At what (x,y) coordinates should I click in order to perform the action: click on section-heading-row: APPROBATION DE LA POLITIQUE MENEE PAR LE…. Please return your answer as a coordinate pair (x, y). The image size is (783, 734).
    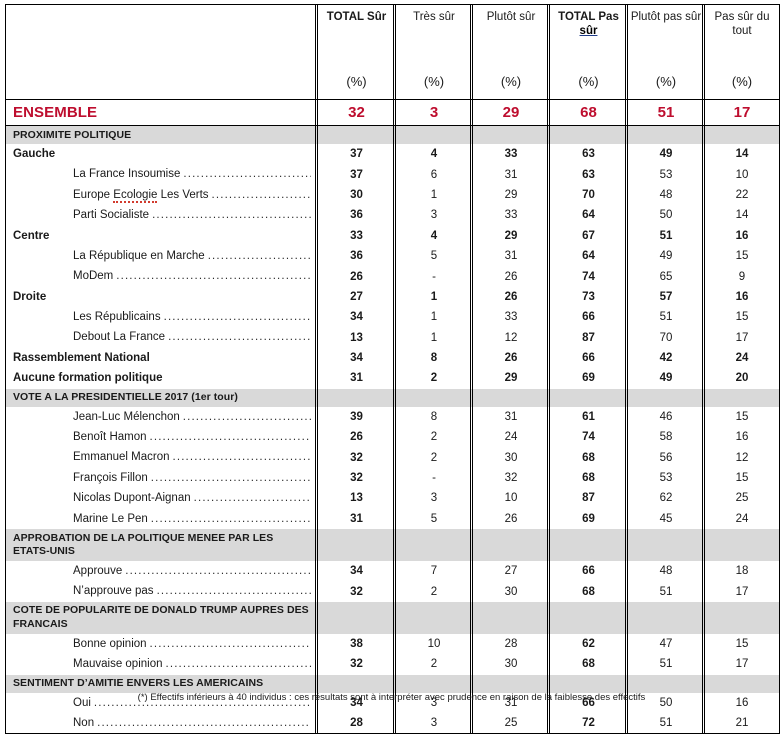
    Looking at the image, I should click on (392, 545).